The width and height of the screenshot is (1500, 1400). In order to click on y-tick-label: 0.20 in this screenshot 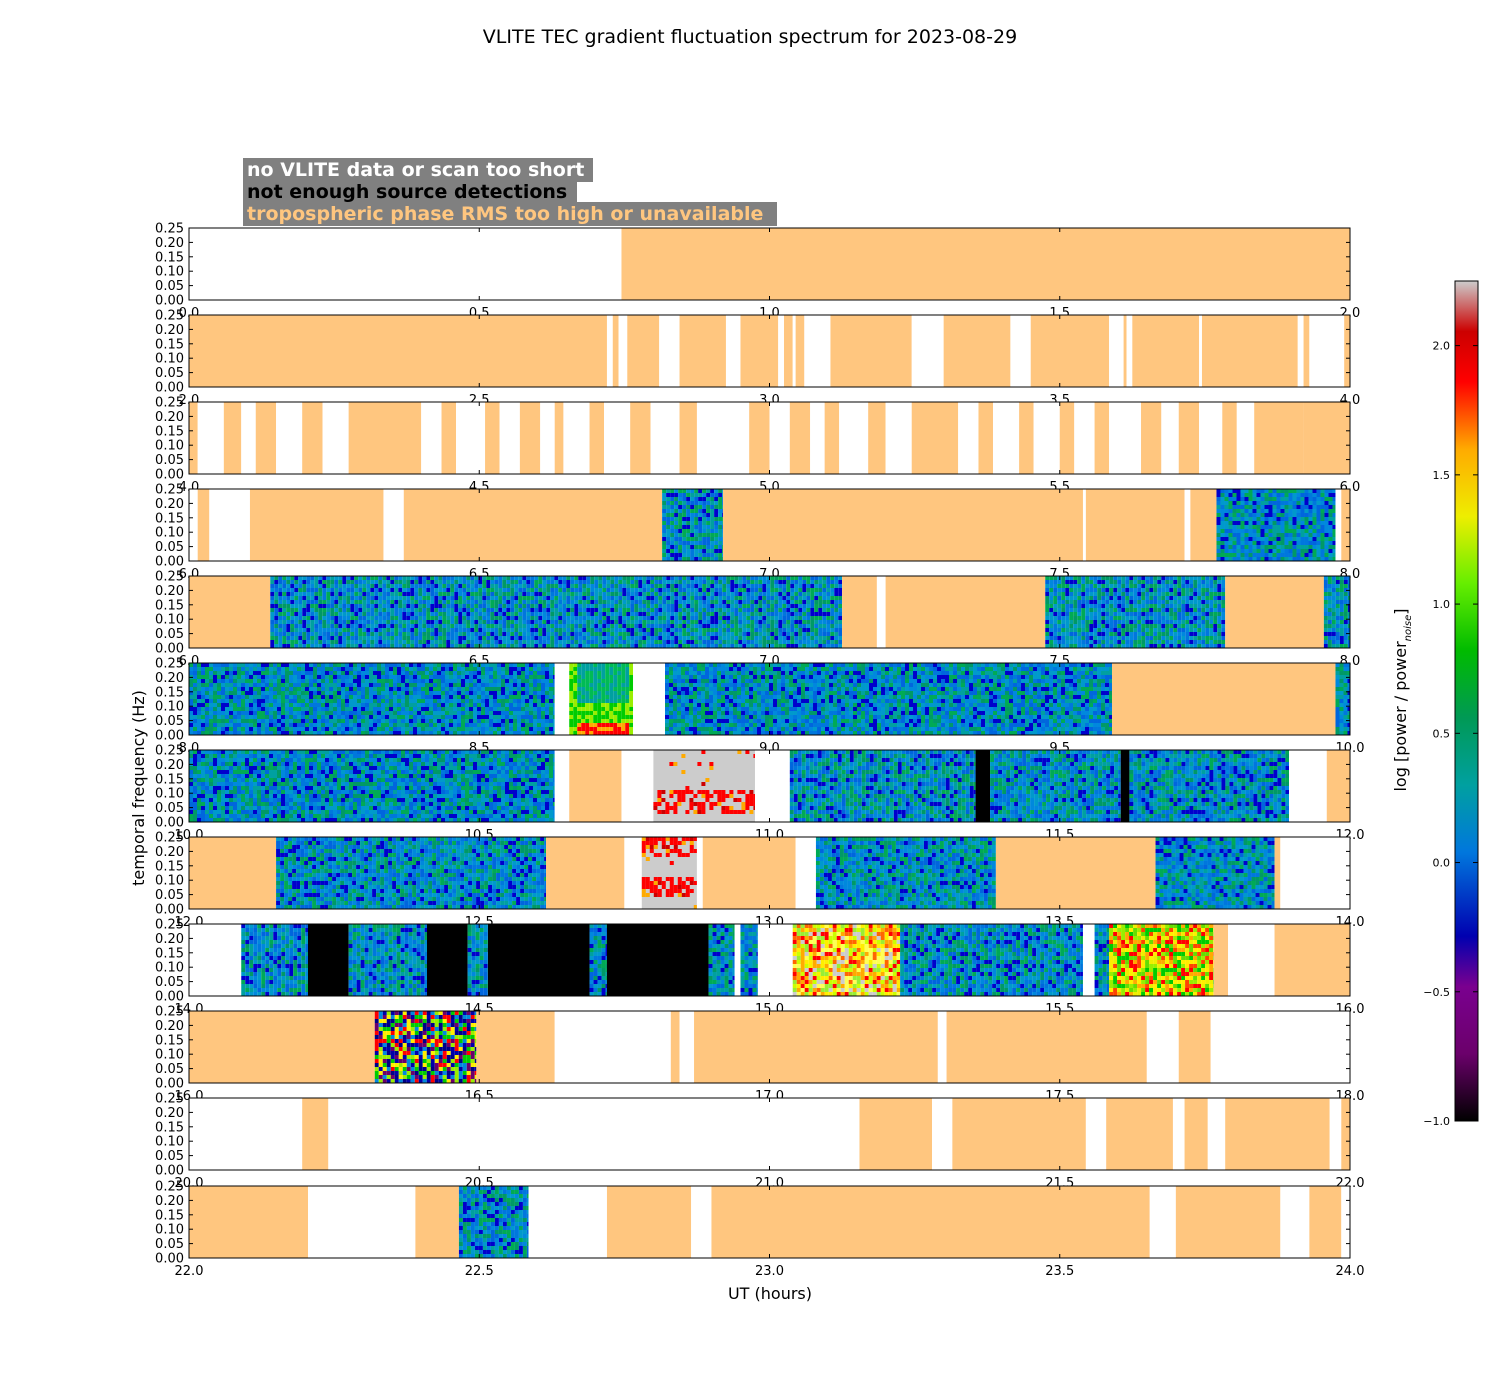, I will do `click(169, 591)`.